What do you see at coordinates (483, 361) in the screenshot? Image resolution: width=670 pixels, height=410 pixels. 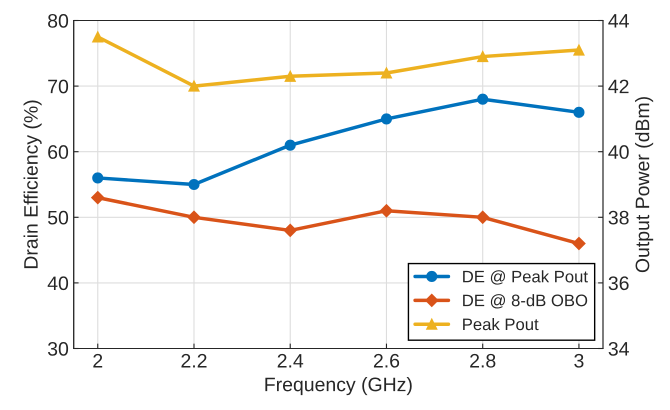 I see `x-tick-label: 2.8` at bounding box center [483, 361].